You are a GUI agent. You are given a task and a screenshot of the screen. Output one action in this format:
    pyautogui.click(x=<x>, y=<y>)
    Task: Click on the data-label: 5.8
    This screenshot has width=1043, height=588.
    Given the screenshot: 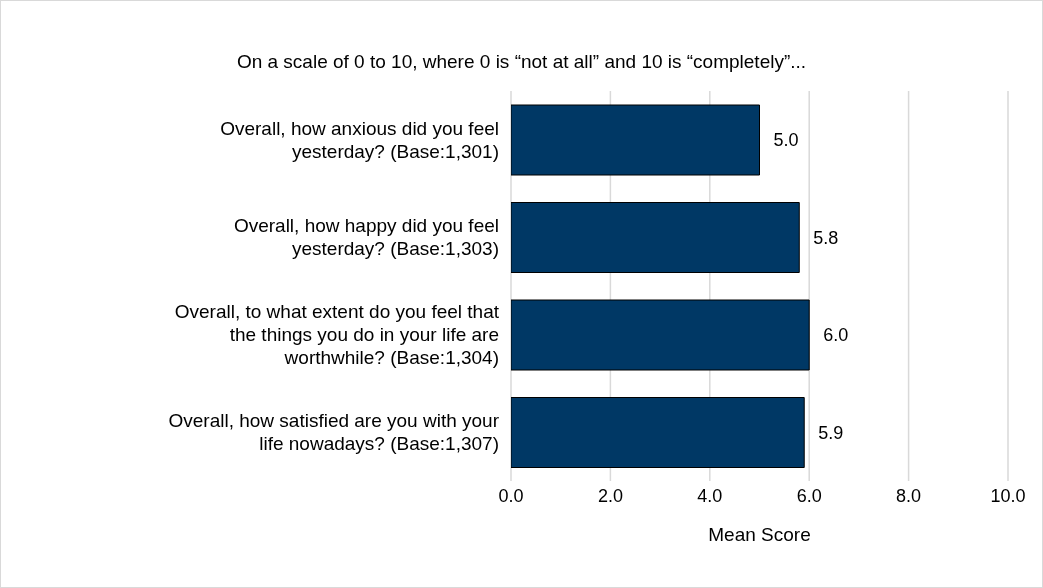 What is the action you would take?
    pyautogui.click(x=826, y=237)
    